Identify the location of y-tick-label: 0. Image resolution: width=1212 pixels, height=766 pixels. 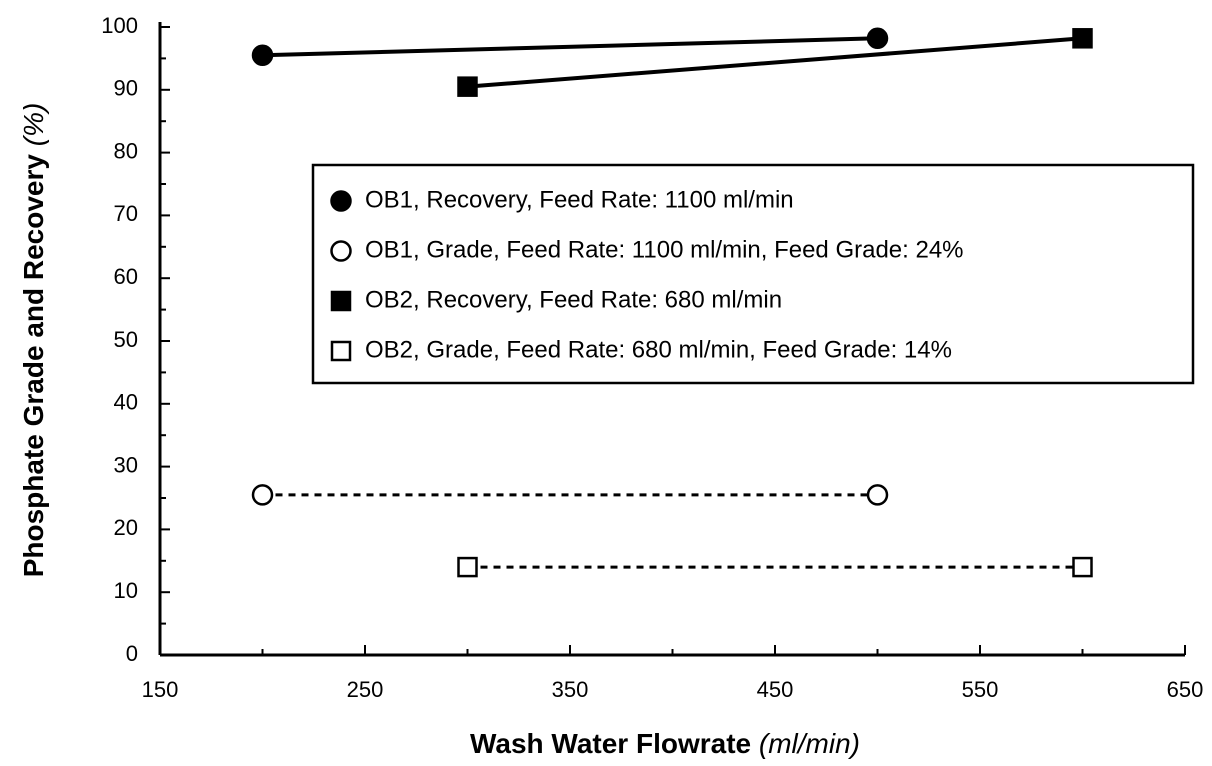
(132, 653).